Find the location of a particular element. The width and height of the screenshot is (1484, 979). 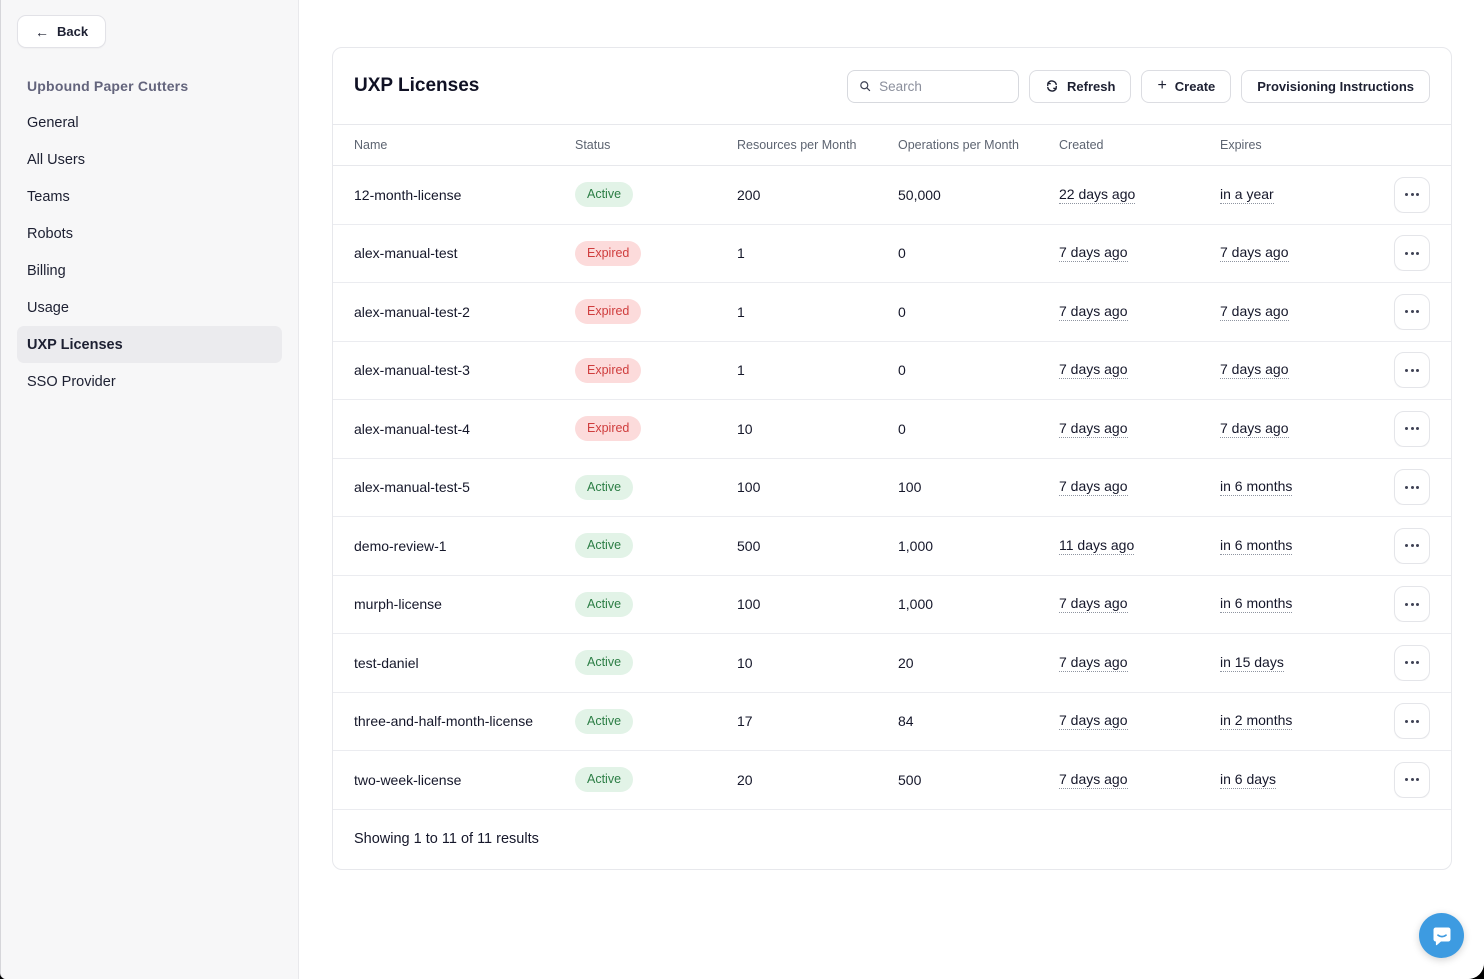

sidebar-item-robots: Robots is located at coordinates (50, 233).